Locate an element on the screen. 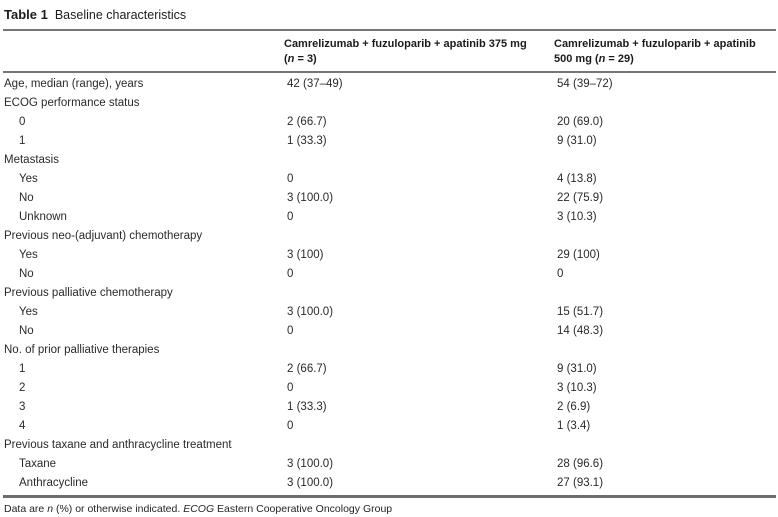  table-row: Yes 3 (100.0) 15 (51.7) is located at coordinates (389, 312).